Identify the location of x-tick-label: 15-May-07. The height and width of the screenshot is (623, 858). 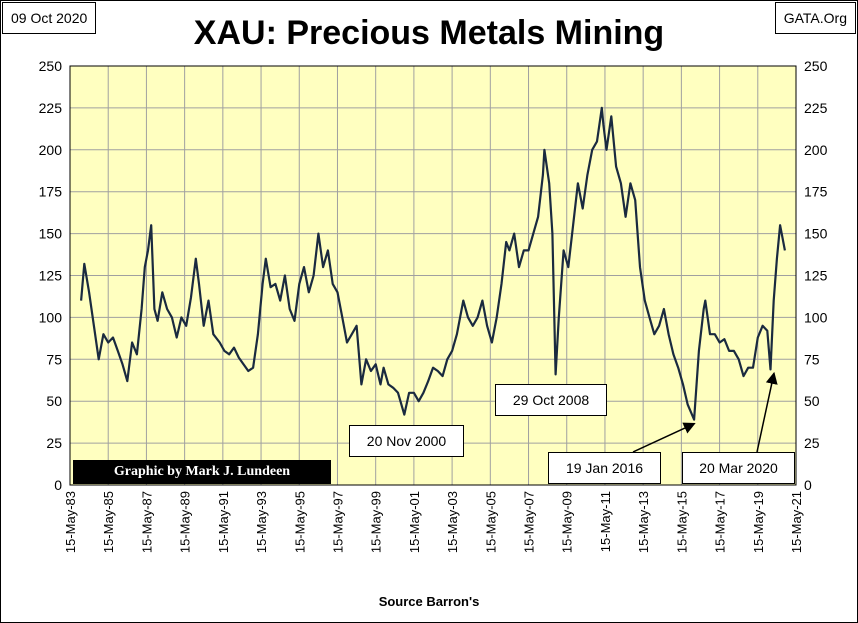
(529, 522).